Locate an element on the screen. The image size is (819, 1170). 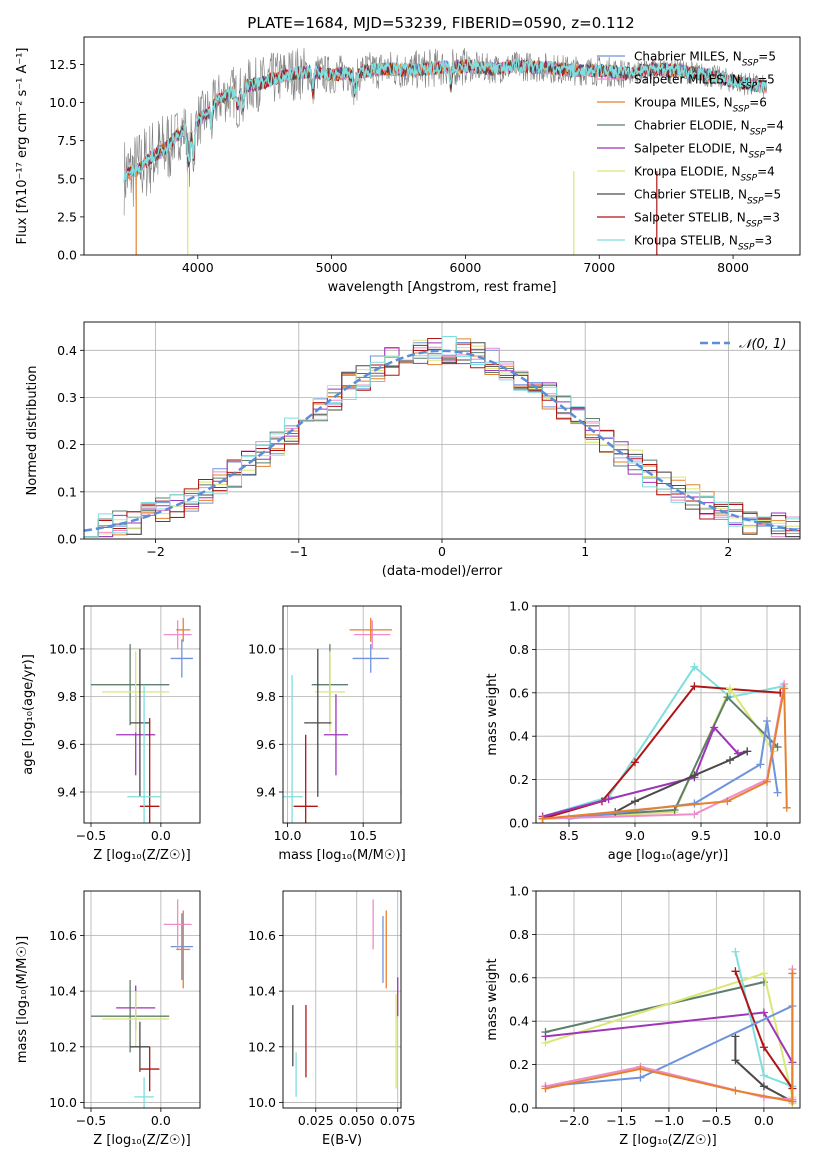
y-axis-label: Normed distribution is located at coordinates (32, 431).